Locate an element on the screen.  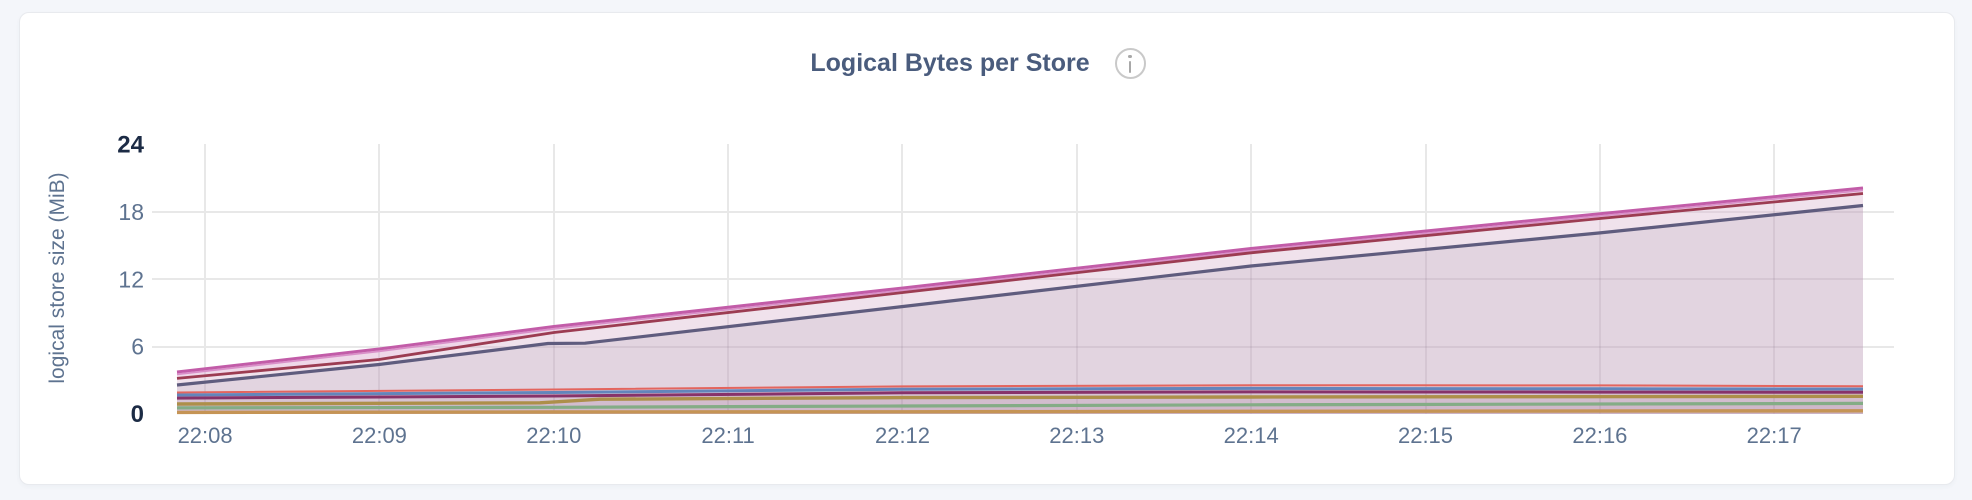
svg-text: 22:17 is located at coordinates (1774, 435).